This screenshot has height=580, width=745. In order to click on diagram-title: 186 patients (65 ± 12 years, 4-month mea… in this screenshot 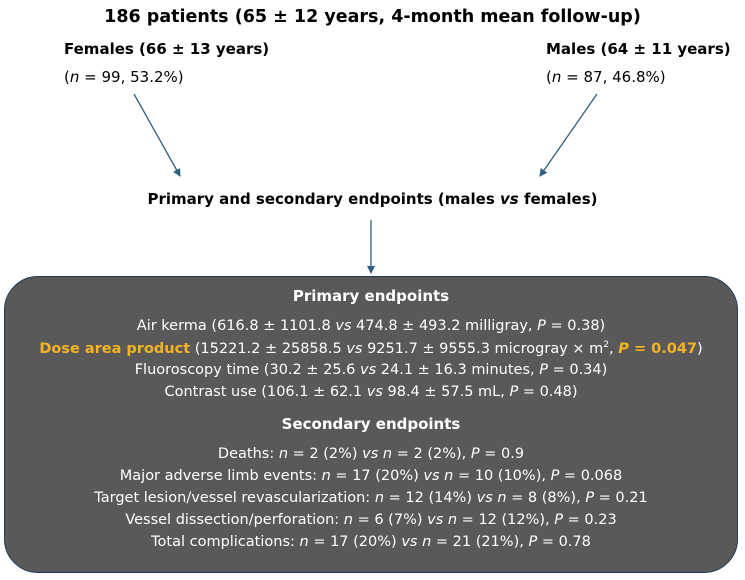, I will do `click(372, 17)`.